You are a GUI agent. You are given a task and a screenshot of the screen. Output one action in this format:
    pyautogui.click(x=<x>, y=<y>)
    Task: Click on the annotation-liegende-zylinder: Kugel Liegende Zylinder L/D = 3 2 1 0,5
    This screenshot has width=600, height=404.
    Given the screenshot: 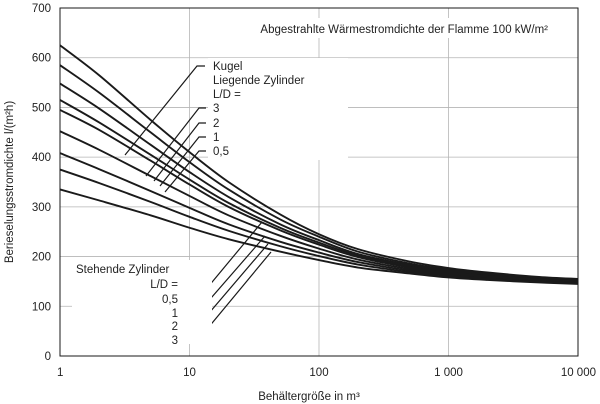 What is the action you would take?
    pyautogui.click(x=278, y=109)
    